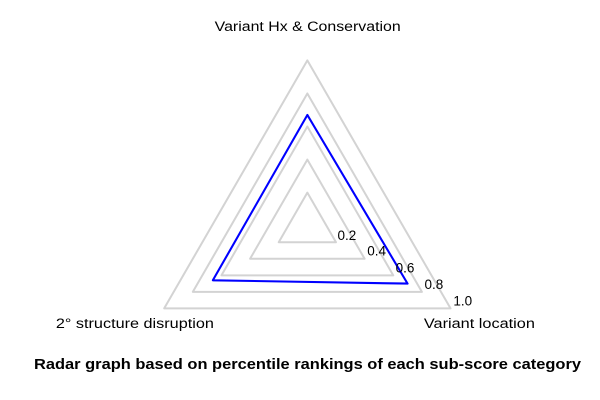 The image size is (600, 400). What do you see at coordinates (434, 284) in the screenshot?
I see `svg-text: 0.8` at bounding box center [434, 284].